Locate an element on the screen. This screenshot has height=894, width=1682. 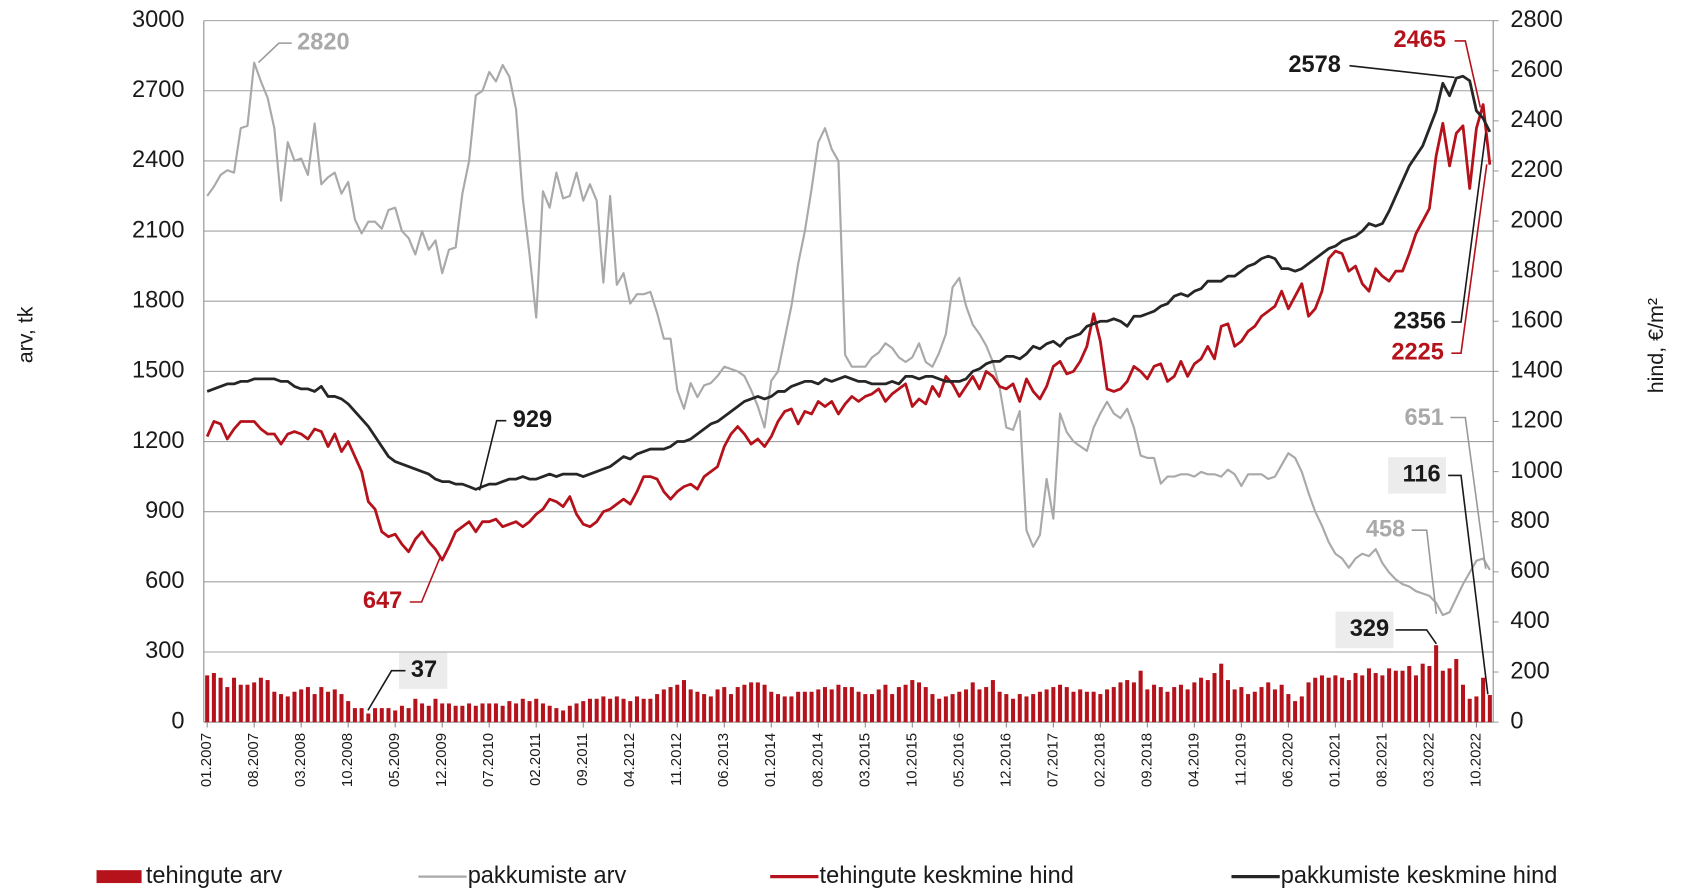
y-tick-label: 2400 is located at coordinates (158, 159).